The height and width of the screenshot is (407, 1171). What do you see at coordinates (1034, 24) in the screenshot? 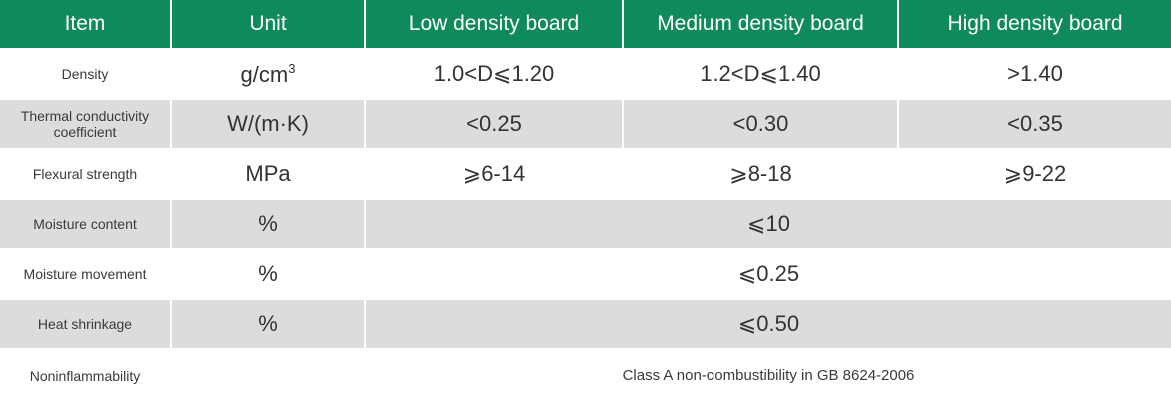
I see `header-high-density: High density board` at bounding box center [1034, 24].